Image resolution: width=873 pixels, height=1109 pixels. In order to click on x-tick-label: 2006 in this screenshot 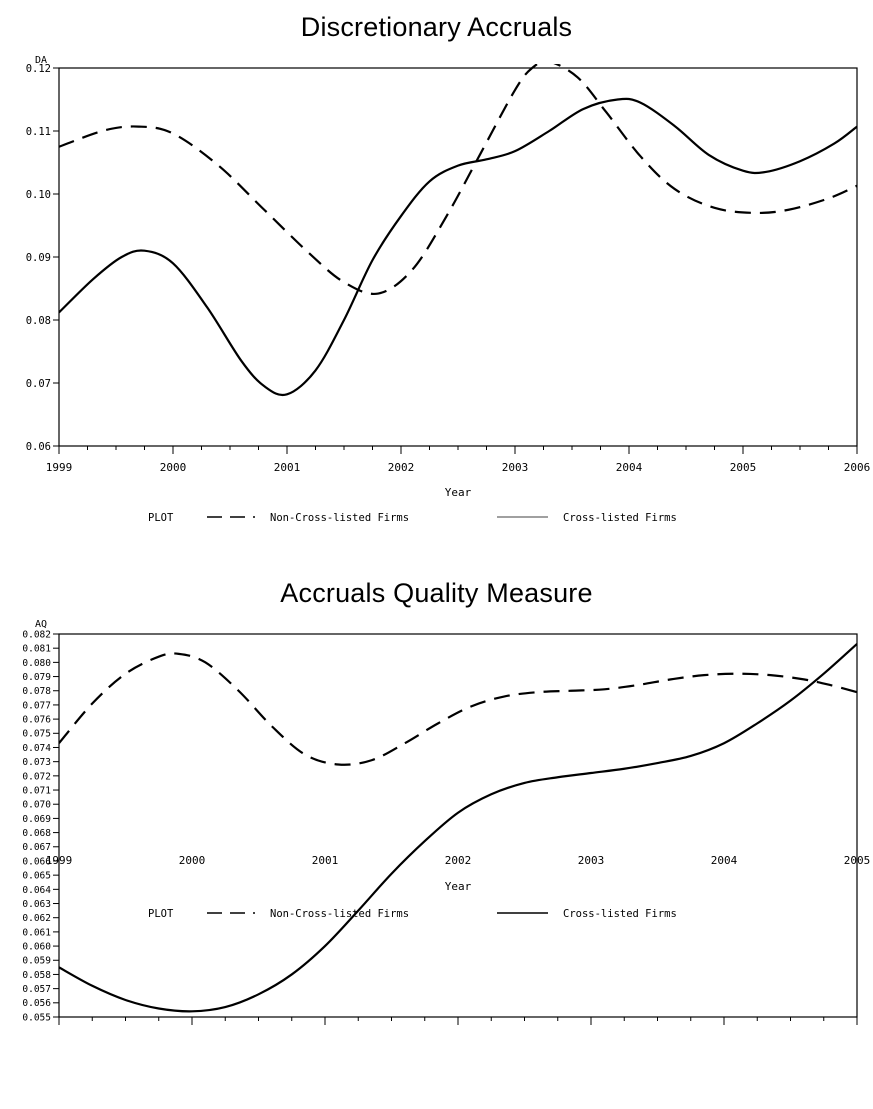, I will do `click(857, 467)`.